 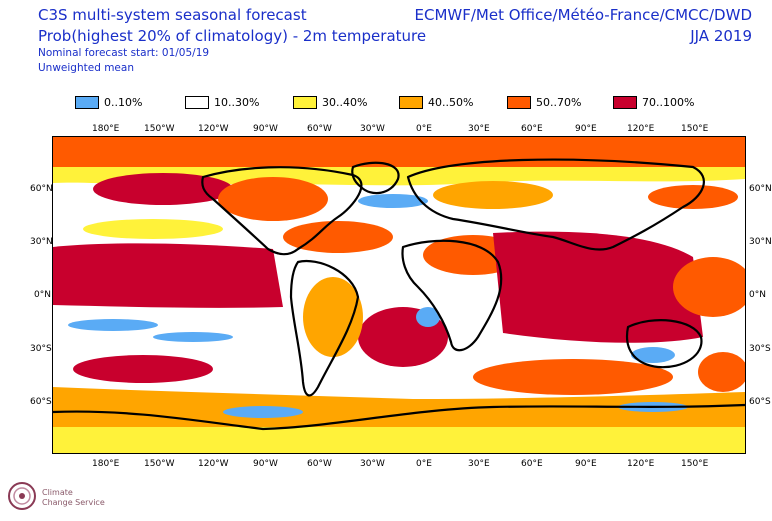 What do you see at coordinates (273, 199) in the screenshot?
I see `canada-orange` at bounding box center [273, 199].